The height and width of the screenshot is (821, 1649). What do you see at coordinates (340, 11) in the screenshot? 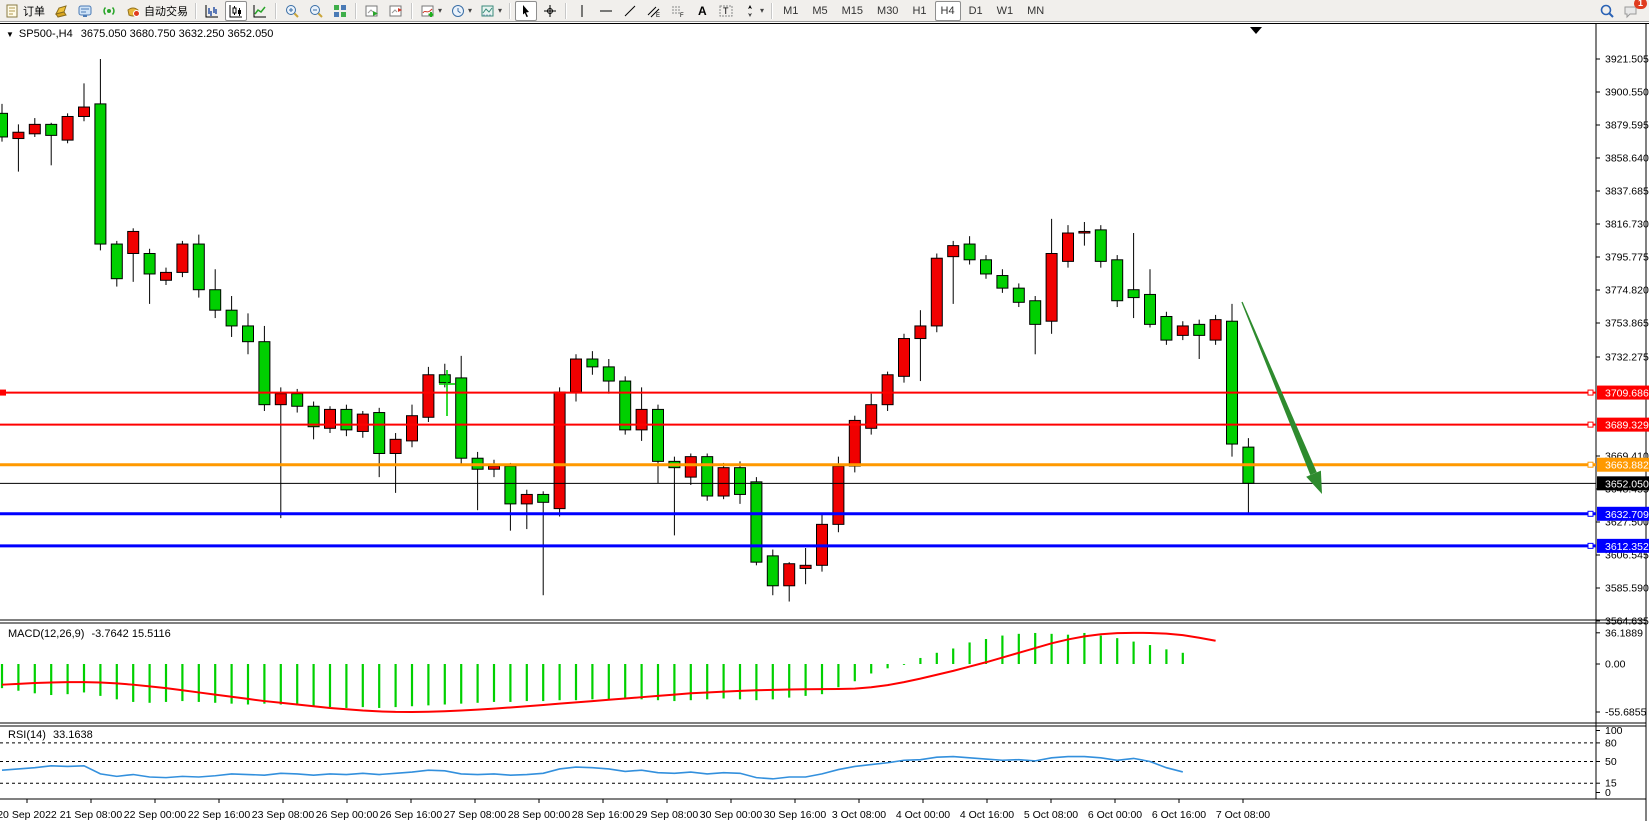
I see `tile-windows-button` at bounding box center [340, 11].